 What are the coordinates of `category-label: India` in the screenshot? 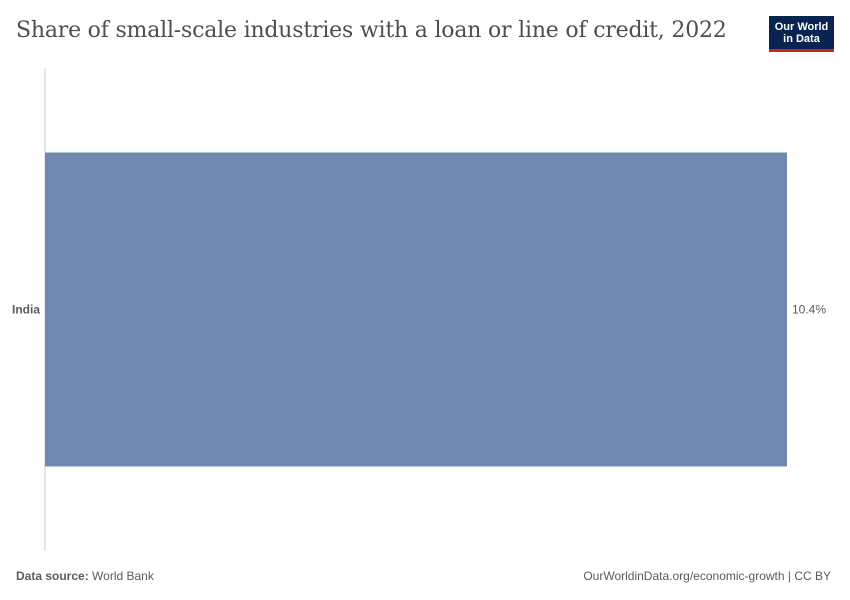 It's located at (26, 310).